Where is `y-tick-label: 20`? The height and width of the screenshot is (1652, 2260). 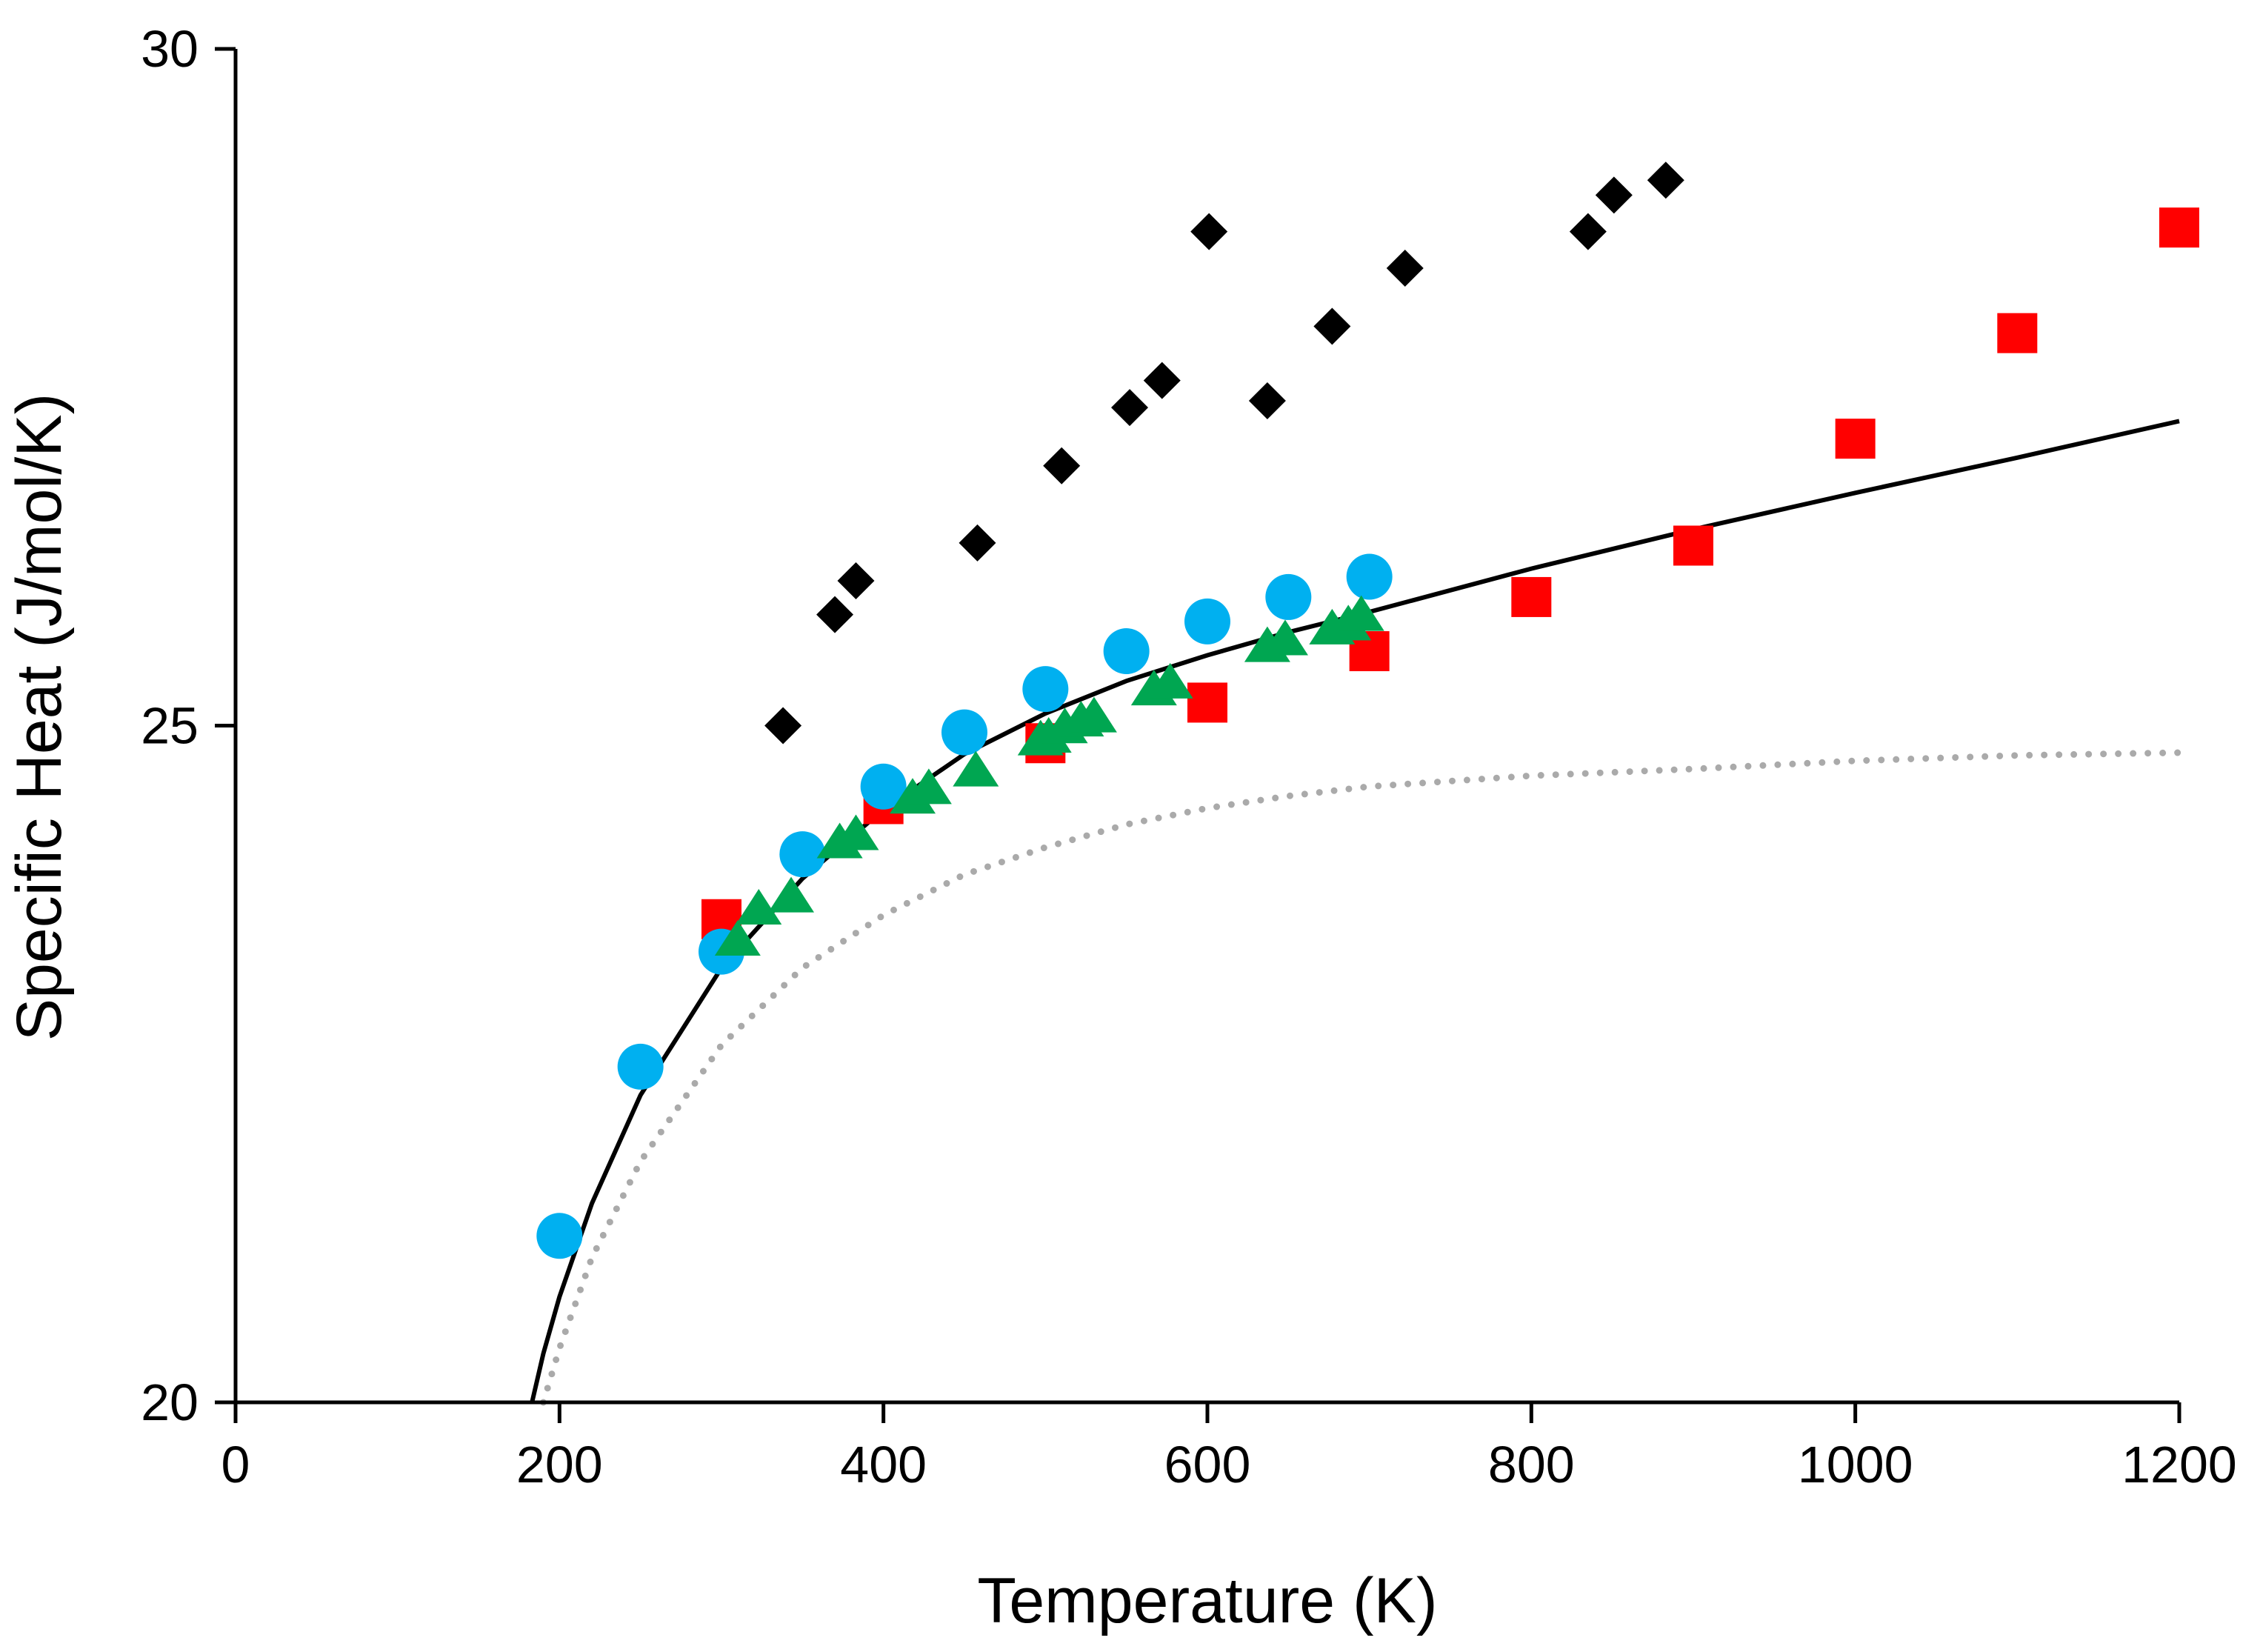 y-tick-label: 20 is located at coordinates (170, 1402).